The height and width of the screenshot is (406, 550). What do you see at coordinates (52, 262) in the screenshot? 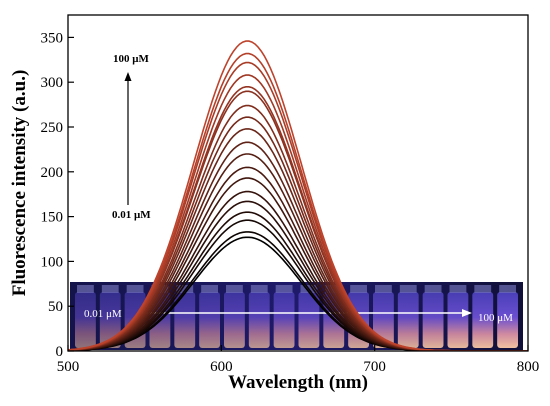
I see `y-tick-label: 100` at bounding box center [52, 262].